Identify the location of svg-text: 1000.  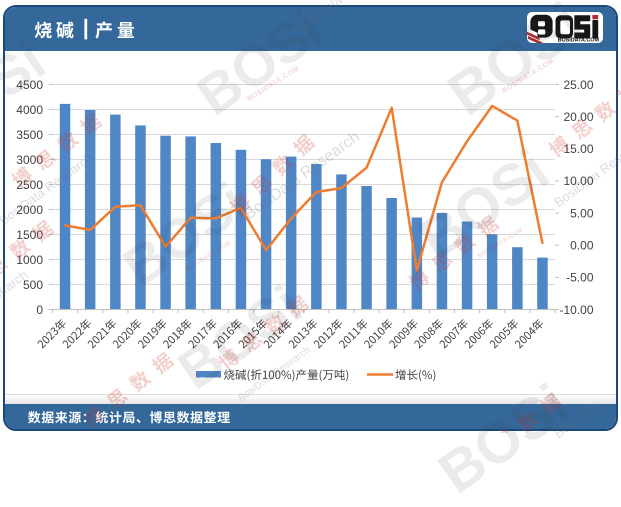
(29, 260).